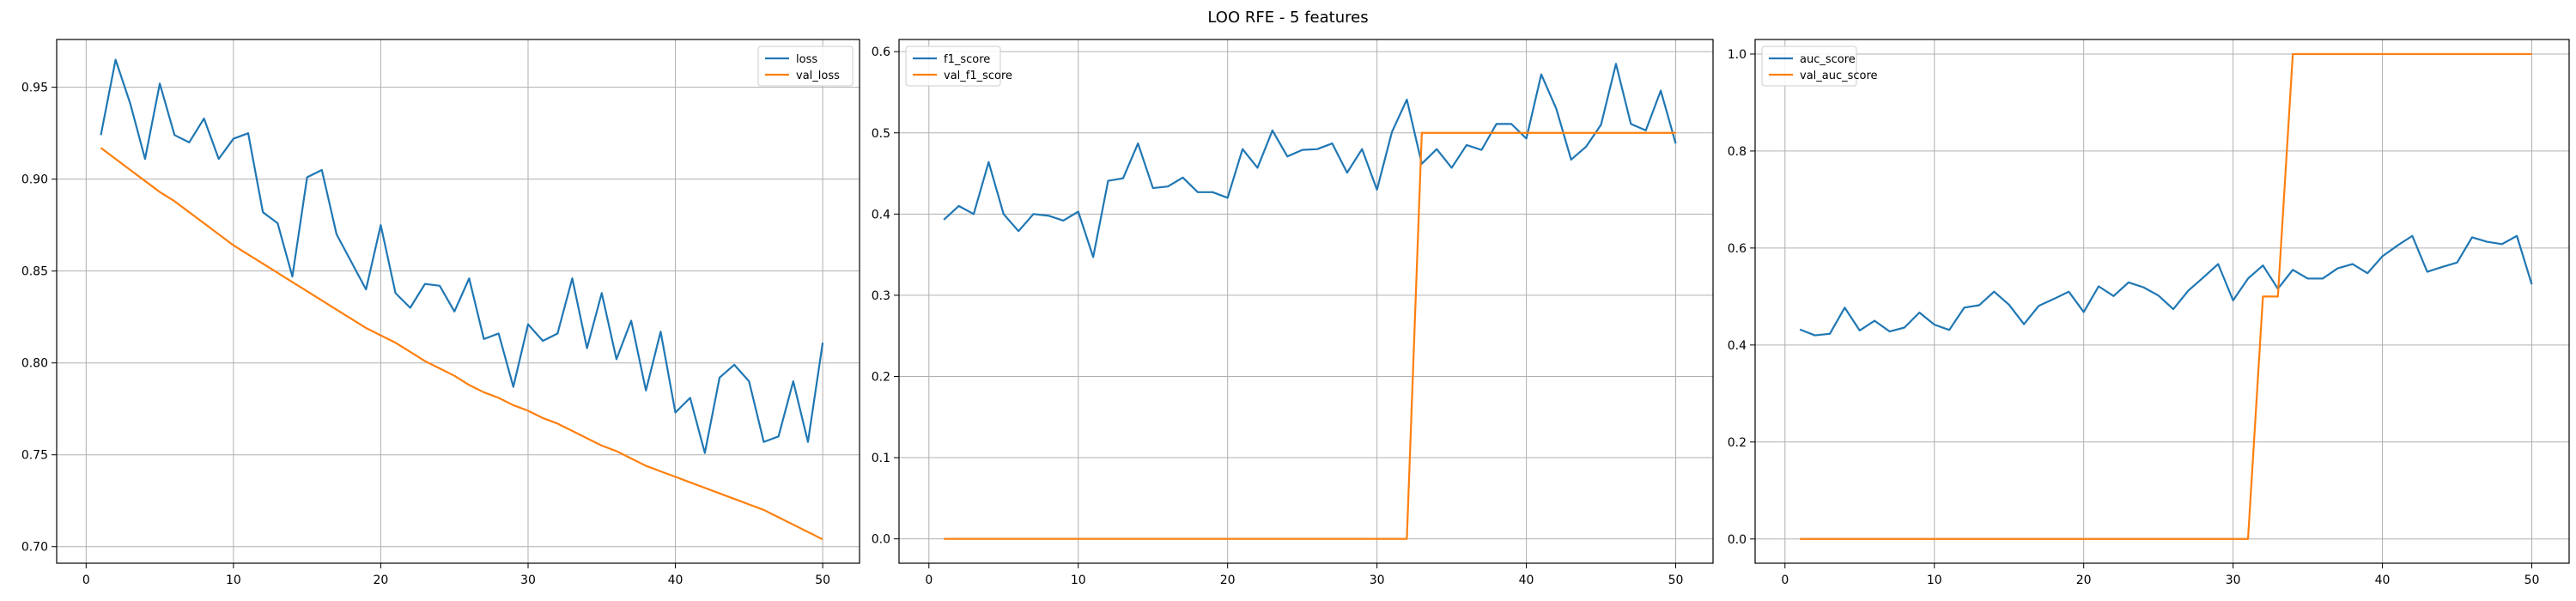 The image size is (2576, 601). What do you see at coordinates (34, 456) in the screenshot?
I see `y-tick-label: 0.75` at bounding box center [34, 456].